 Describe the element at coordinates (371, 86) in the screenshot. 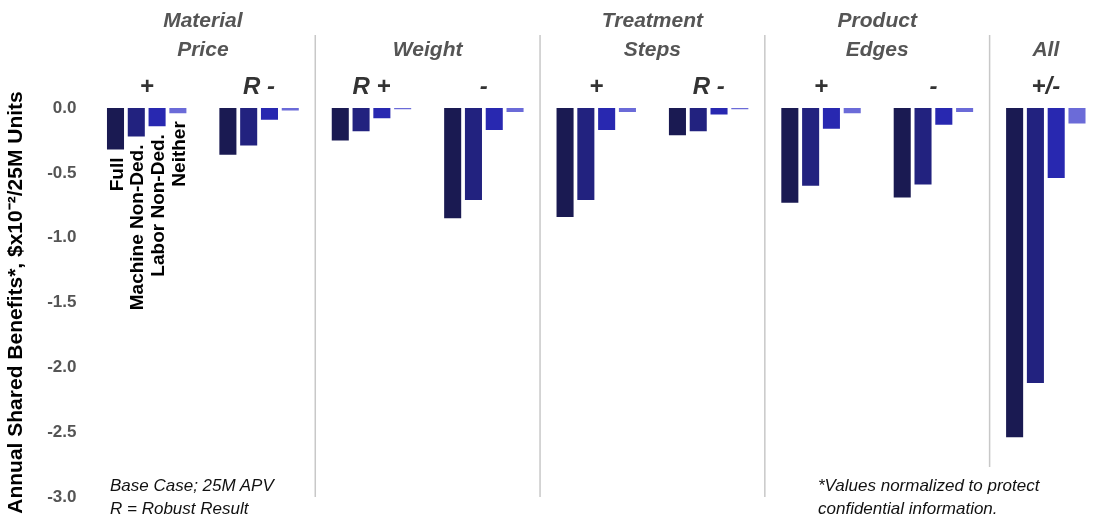

I see `x-tick-label: R +` at that location.